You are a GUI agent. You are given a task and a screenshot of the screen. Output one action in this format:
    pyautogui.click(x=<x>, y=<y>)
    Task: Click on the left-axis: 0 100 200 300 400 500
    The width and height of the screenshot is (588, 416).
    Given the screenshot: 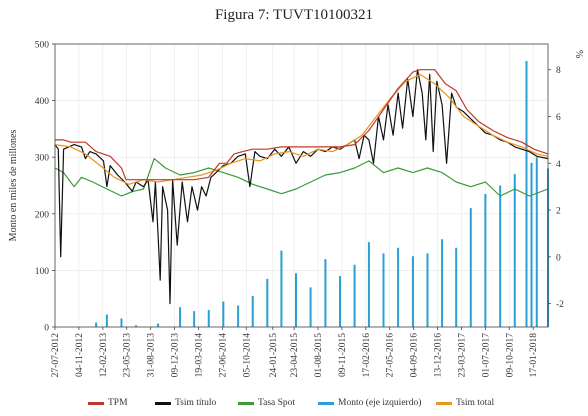 What is the action you would take?
    pyautogui.click(x=45, y=187)
    